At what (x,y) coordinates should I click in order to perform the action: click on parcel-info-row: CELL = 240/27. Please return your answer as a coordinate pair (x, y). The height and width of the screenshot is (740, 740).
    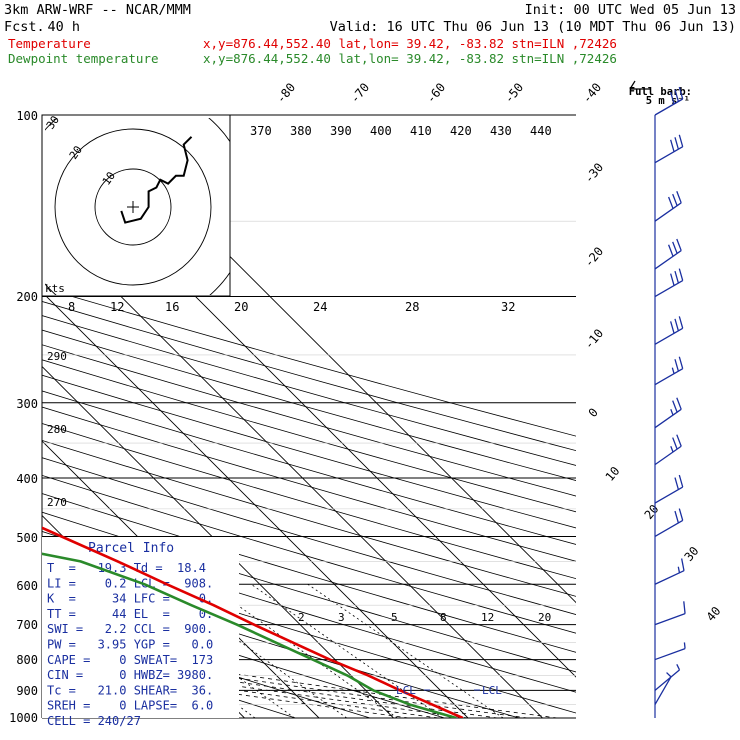
    Looking at the image, I should click on (94, 721).